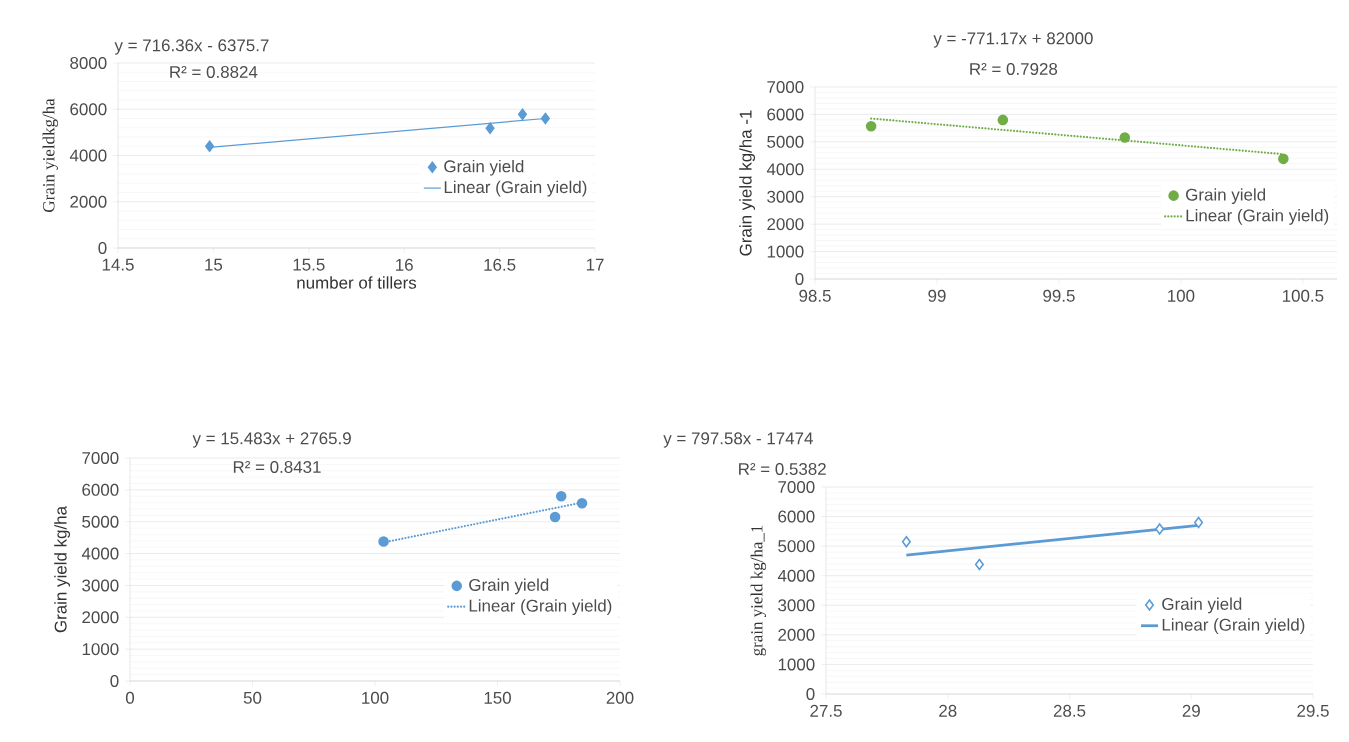 The image size is (1349, 742). Describe the element at coordinates (948, 710) in the screenshot. I see `x-tick-label: 28` at that location.